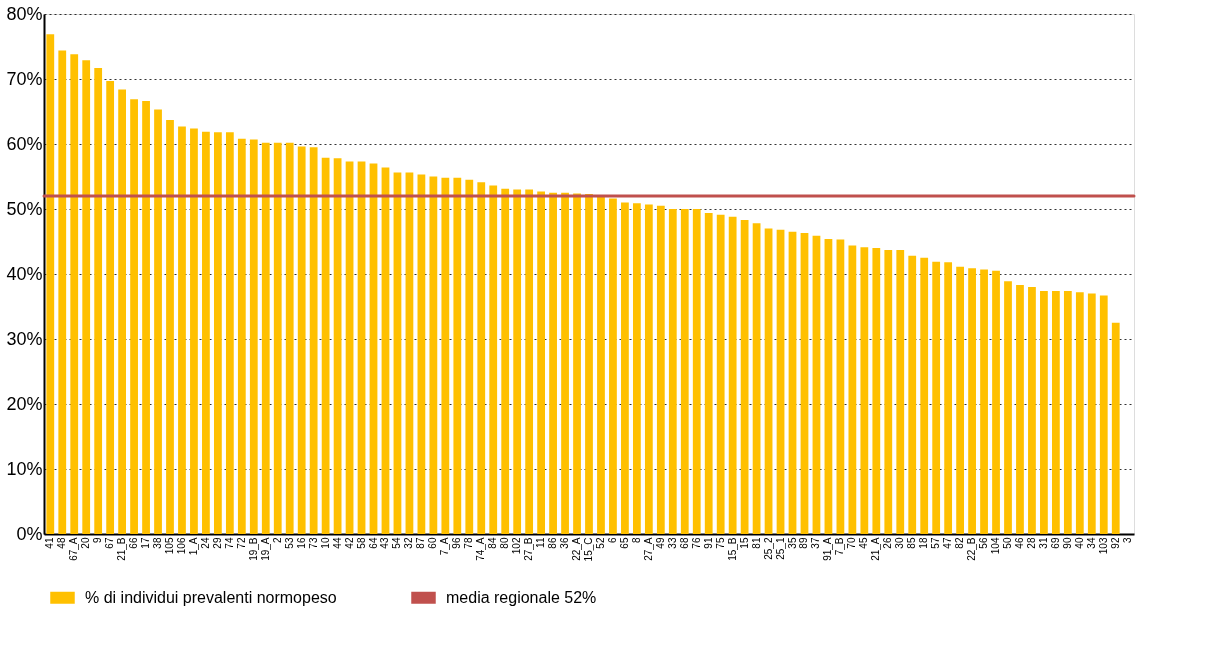 The image size is (1213, 660). Describe the element at coordinates (804, 543) in the screenshot. I see `x-tick-label: 89` at that location.